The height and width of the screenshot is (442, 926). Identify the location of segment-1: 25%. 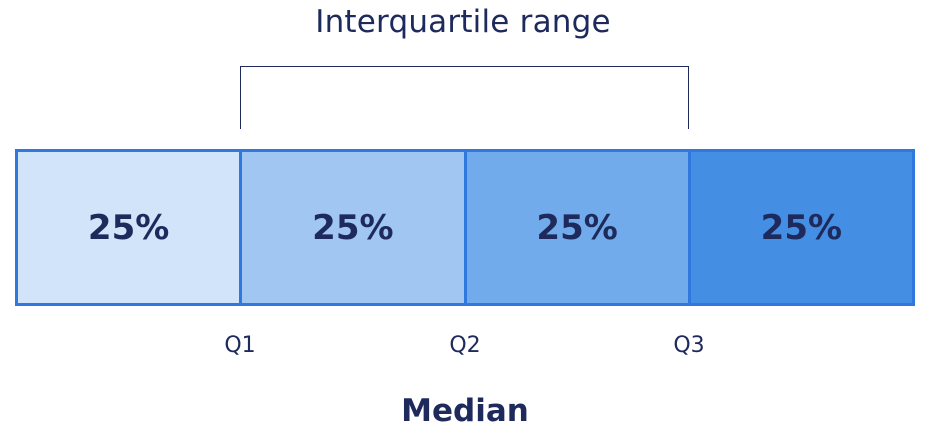
(130, 227).